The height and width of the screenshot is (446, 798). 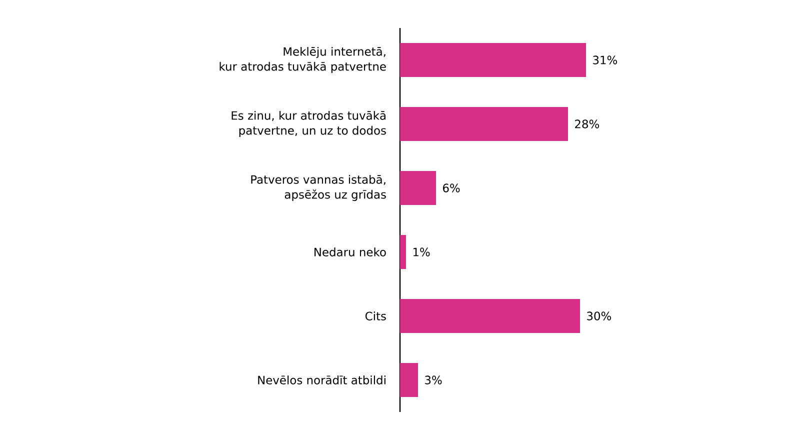 What do you see at coordinates (587, 124) in the screenshot?
I see `data-label: 28%` at bounding box center [587, 124].